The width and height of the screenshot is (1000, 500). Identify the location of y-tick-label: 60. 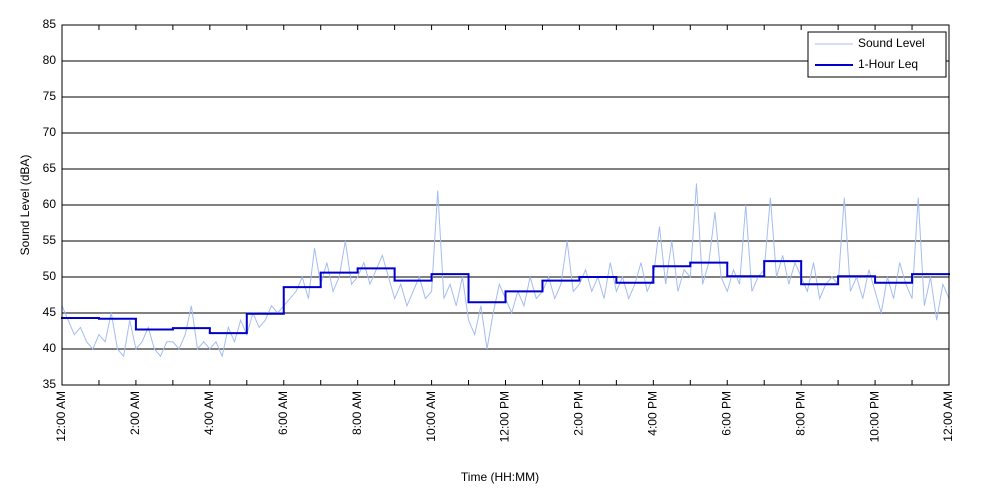
(50, 204).